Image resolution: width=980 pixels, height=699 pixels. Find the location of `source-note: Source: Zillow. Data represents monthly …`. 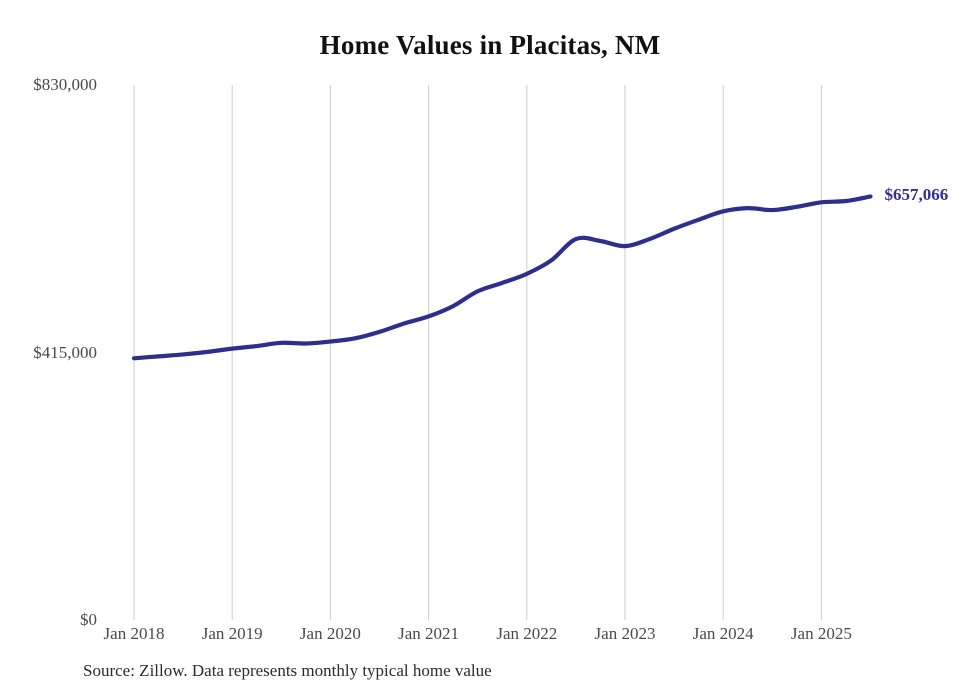

source-note: Source: Zillow. Data represents monthly … is located at coordinates (287, 670).